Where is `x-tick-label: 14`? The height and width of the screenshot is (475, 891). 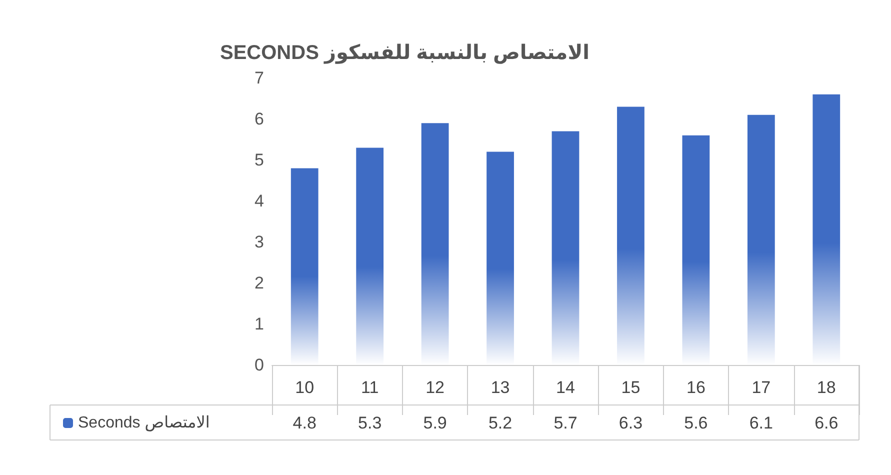 x-tick-label: 14 is located at coordinates (565, 387).